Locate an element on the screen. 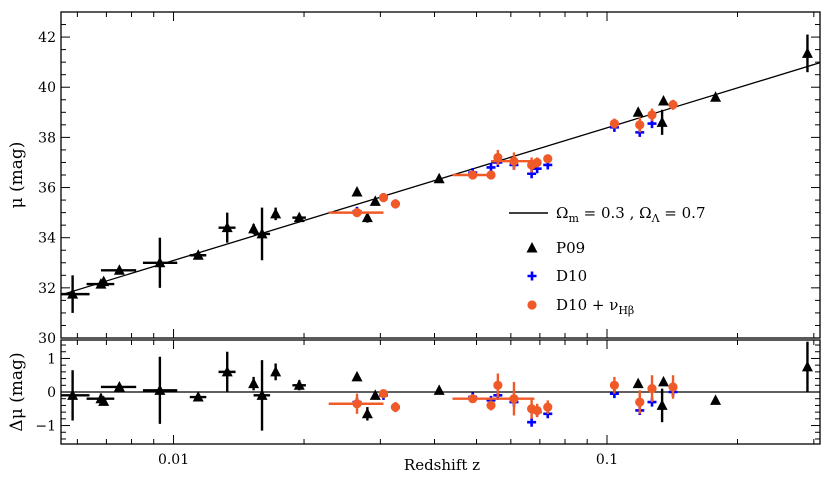  legend-circle-marker is located at coordinates (532, 305).